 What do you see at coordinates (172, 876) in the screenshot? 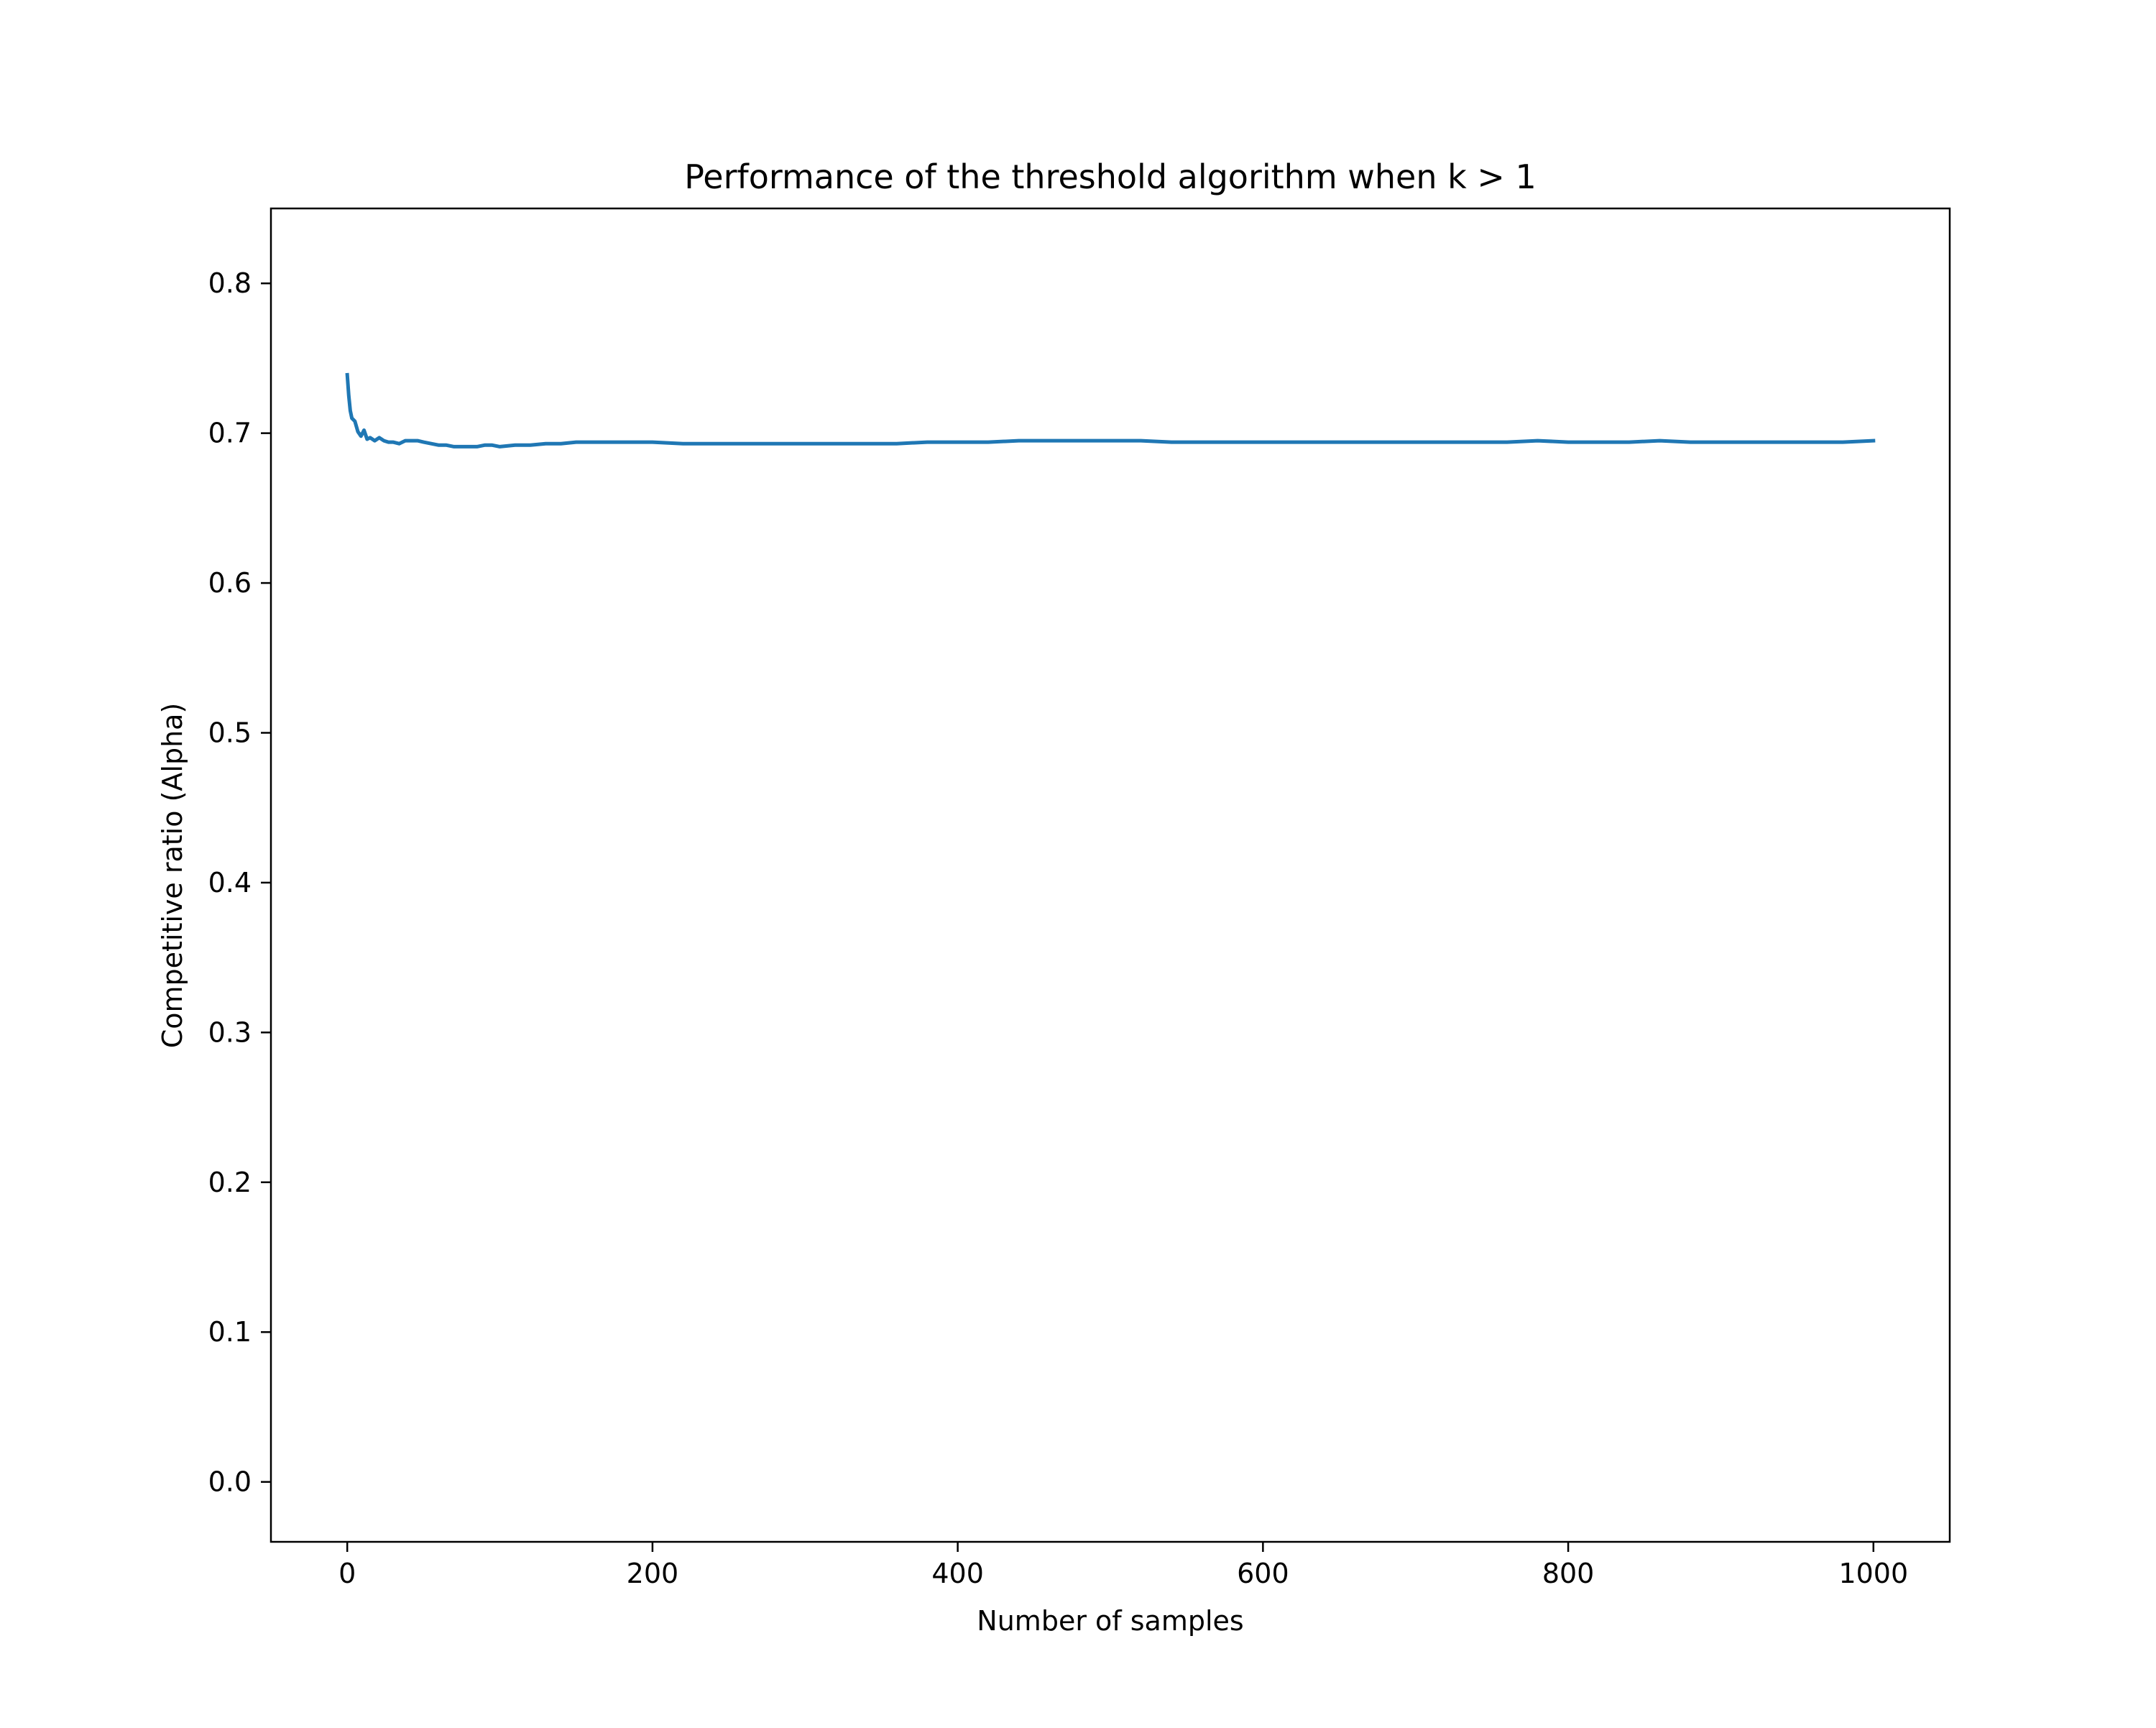
I see `y-axis-label: Competitive ratio (Alpha)` at bounding box center [172, 876].